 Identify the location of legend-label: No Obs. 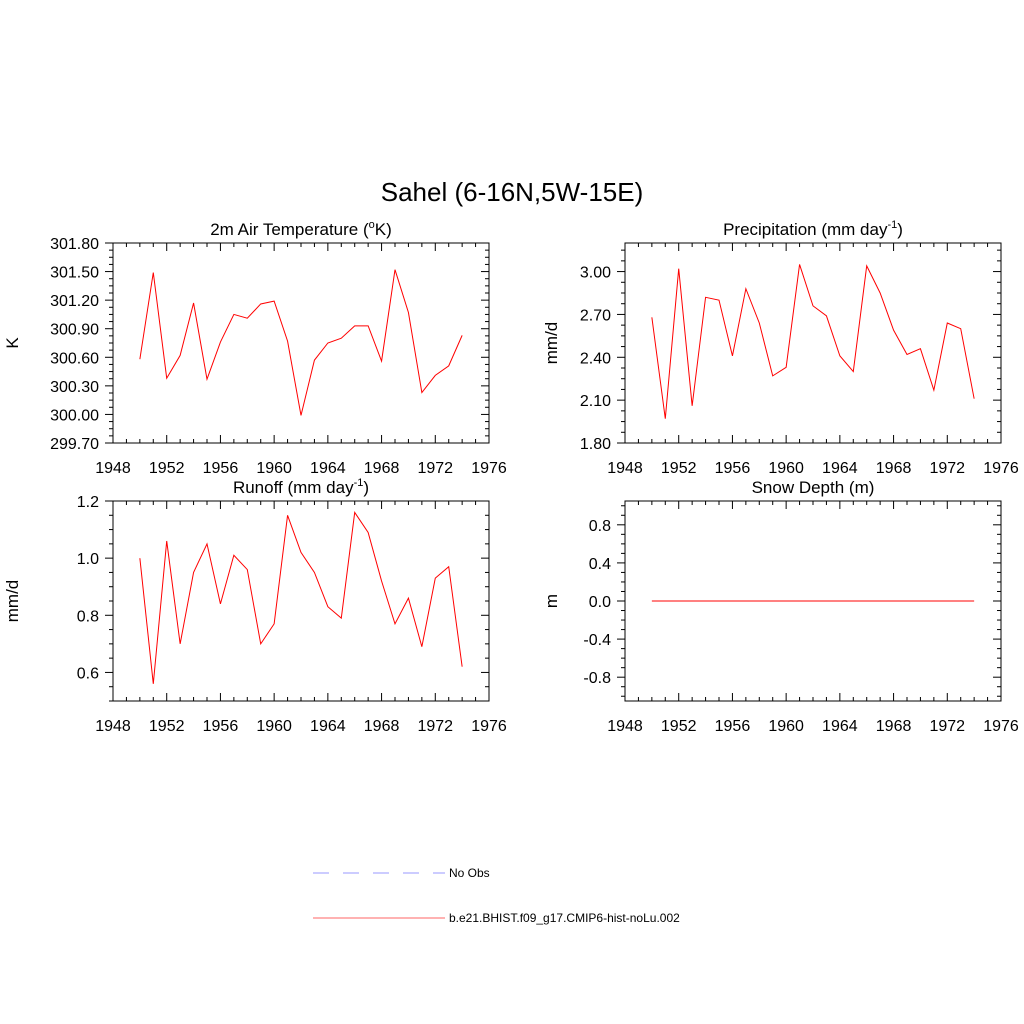
(469, 873).